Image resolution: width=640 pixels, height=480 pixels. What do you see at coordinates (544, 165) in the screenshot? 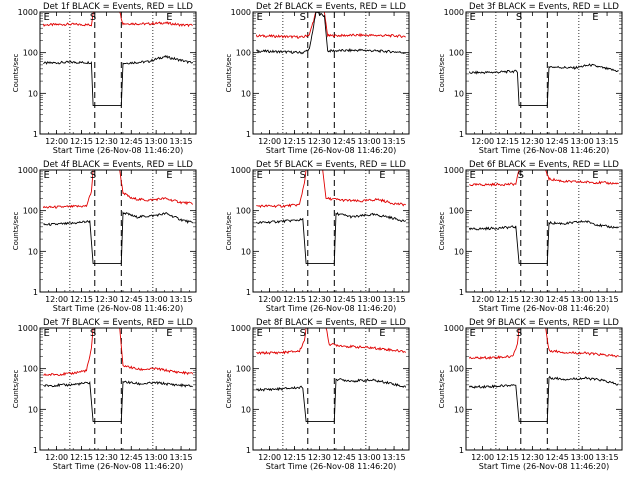
I see `panel-title: Det 6f BLACK = Events, RED = LLD` at bounding box center [544, 165].